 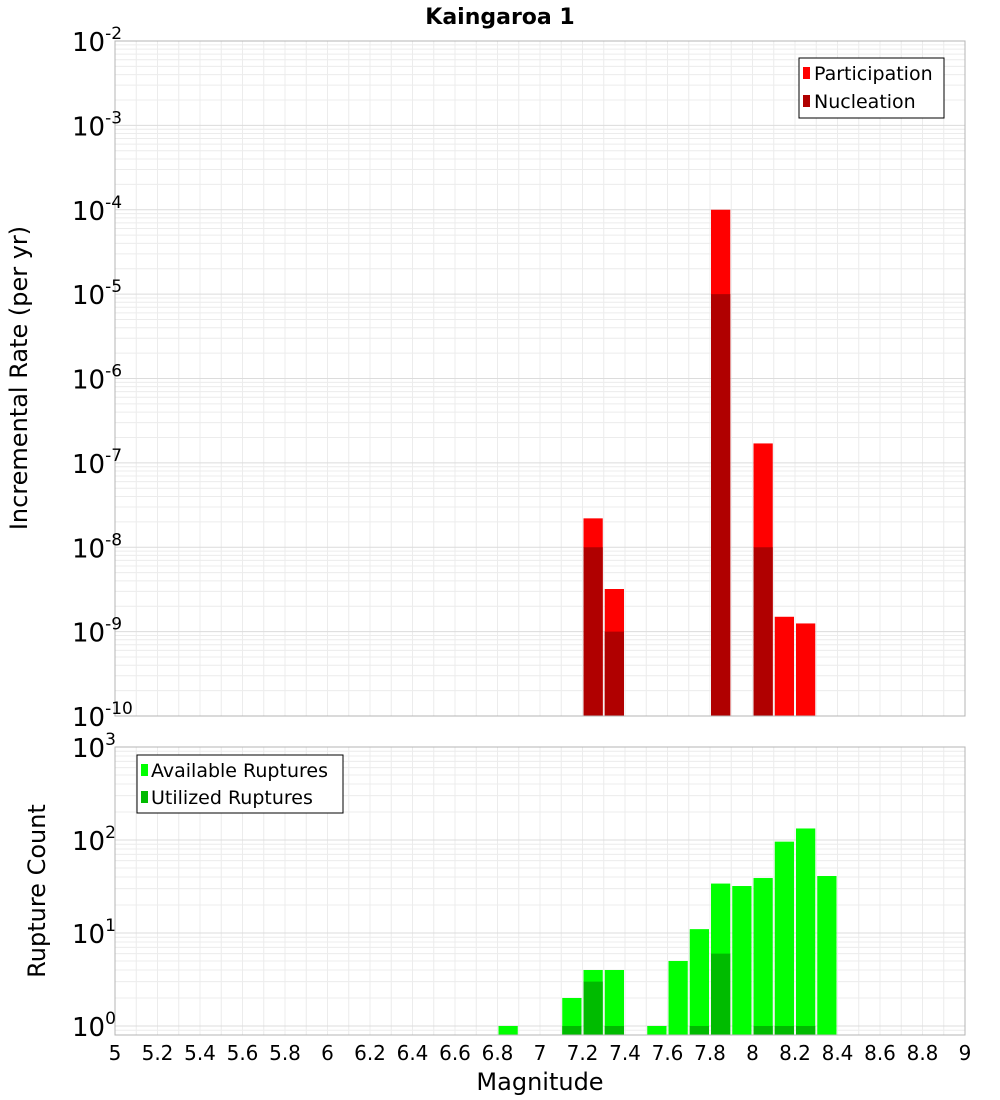 What do you see at coordinates (625, 1053) in the screenshot?
I see `x-tick-label: 7.4` at bounding box center [625, 1053].